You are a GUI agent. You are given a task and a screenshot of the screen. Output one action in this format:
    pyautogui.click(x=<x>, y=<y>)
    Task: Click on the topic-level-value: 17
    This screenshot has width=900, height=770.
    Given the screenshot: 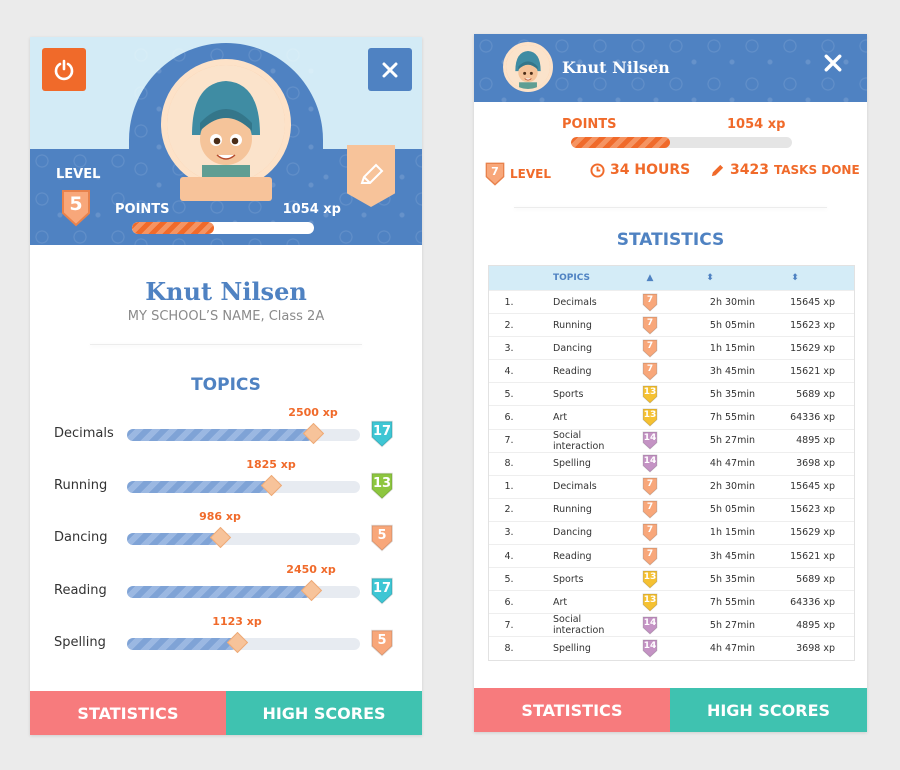 What is the action you would take?
    pyautogui.click(x=382, y=431)
    